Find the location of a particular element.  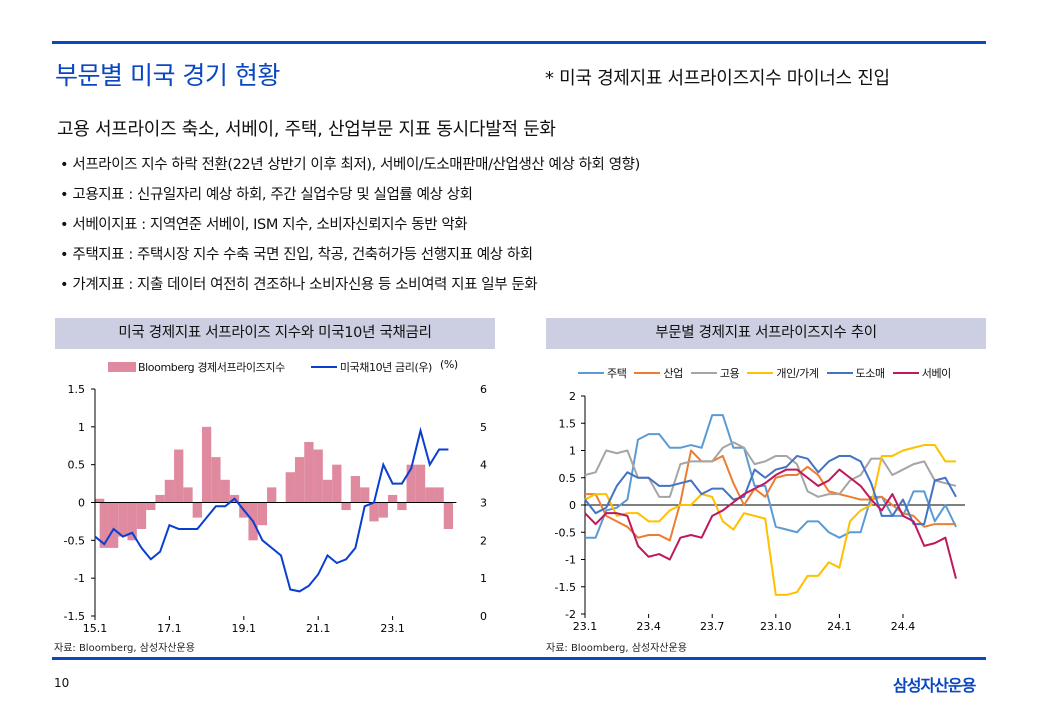

series-line-산업 is located at coordinates (770, 495).